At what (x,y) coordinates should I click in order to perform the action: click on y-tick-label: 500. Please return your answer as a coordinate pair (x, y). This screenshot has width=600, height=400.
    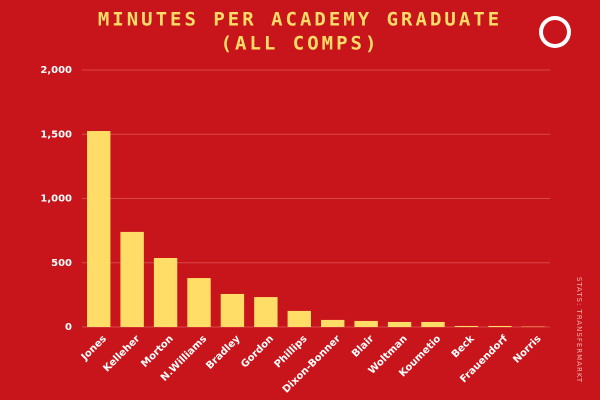
    Looking at the image, I should click on (61, 263).